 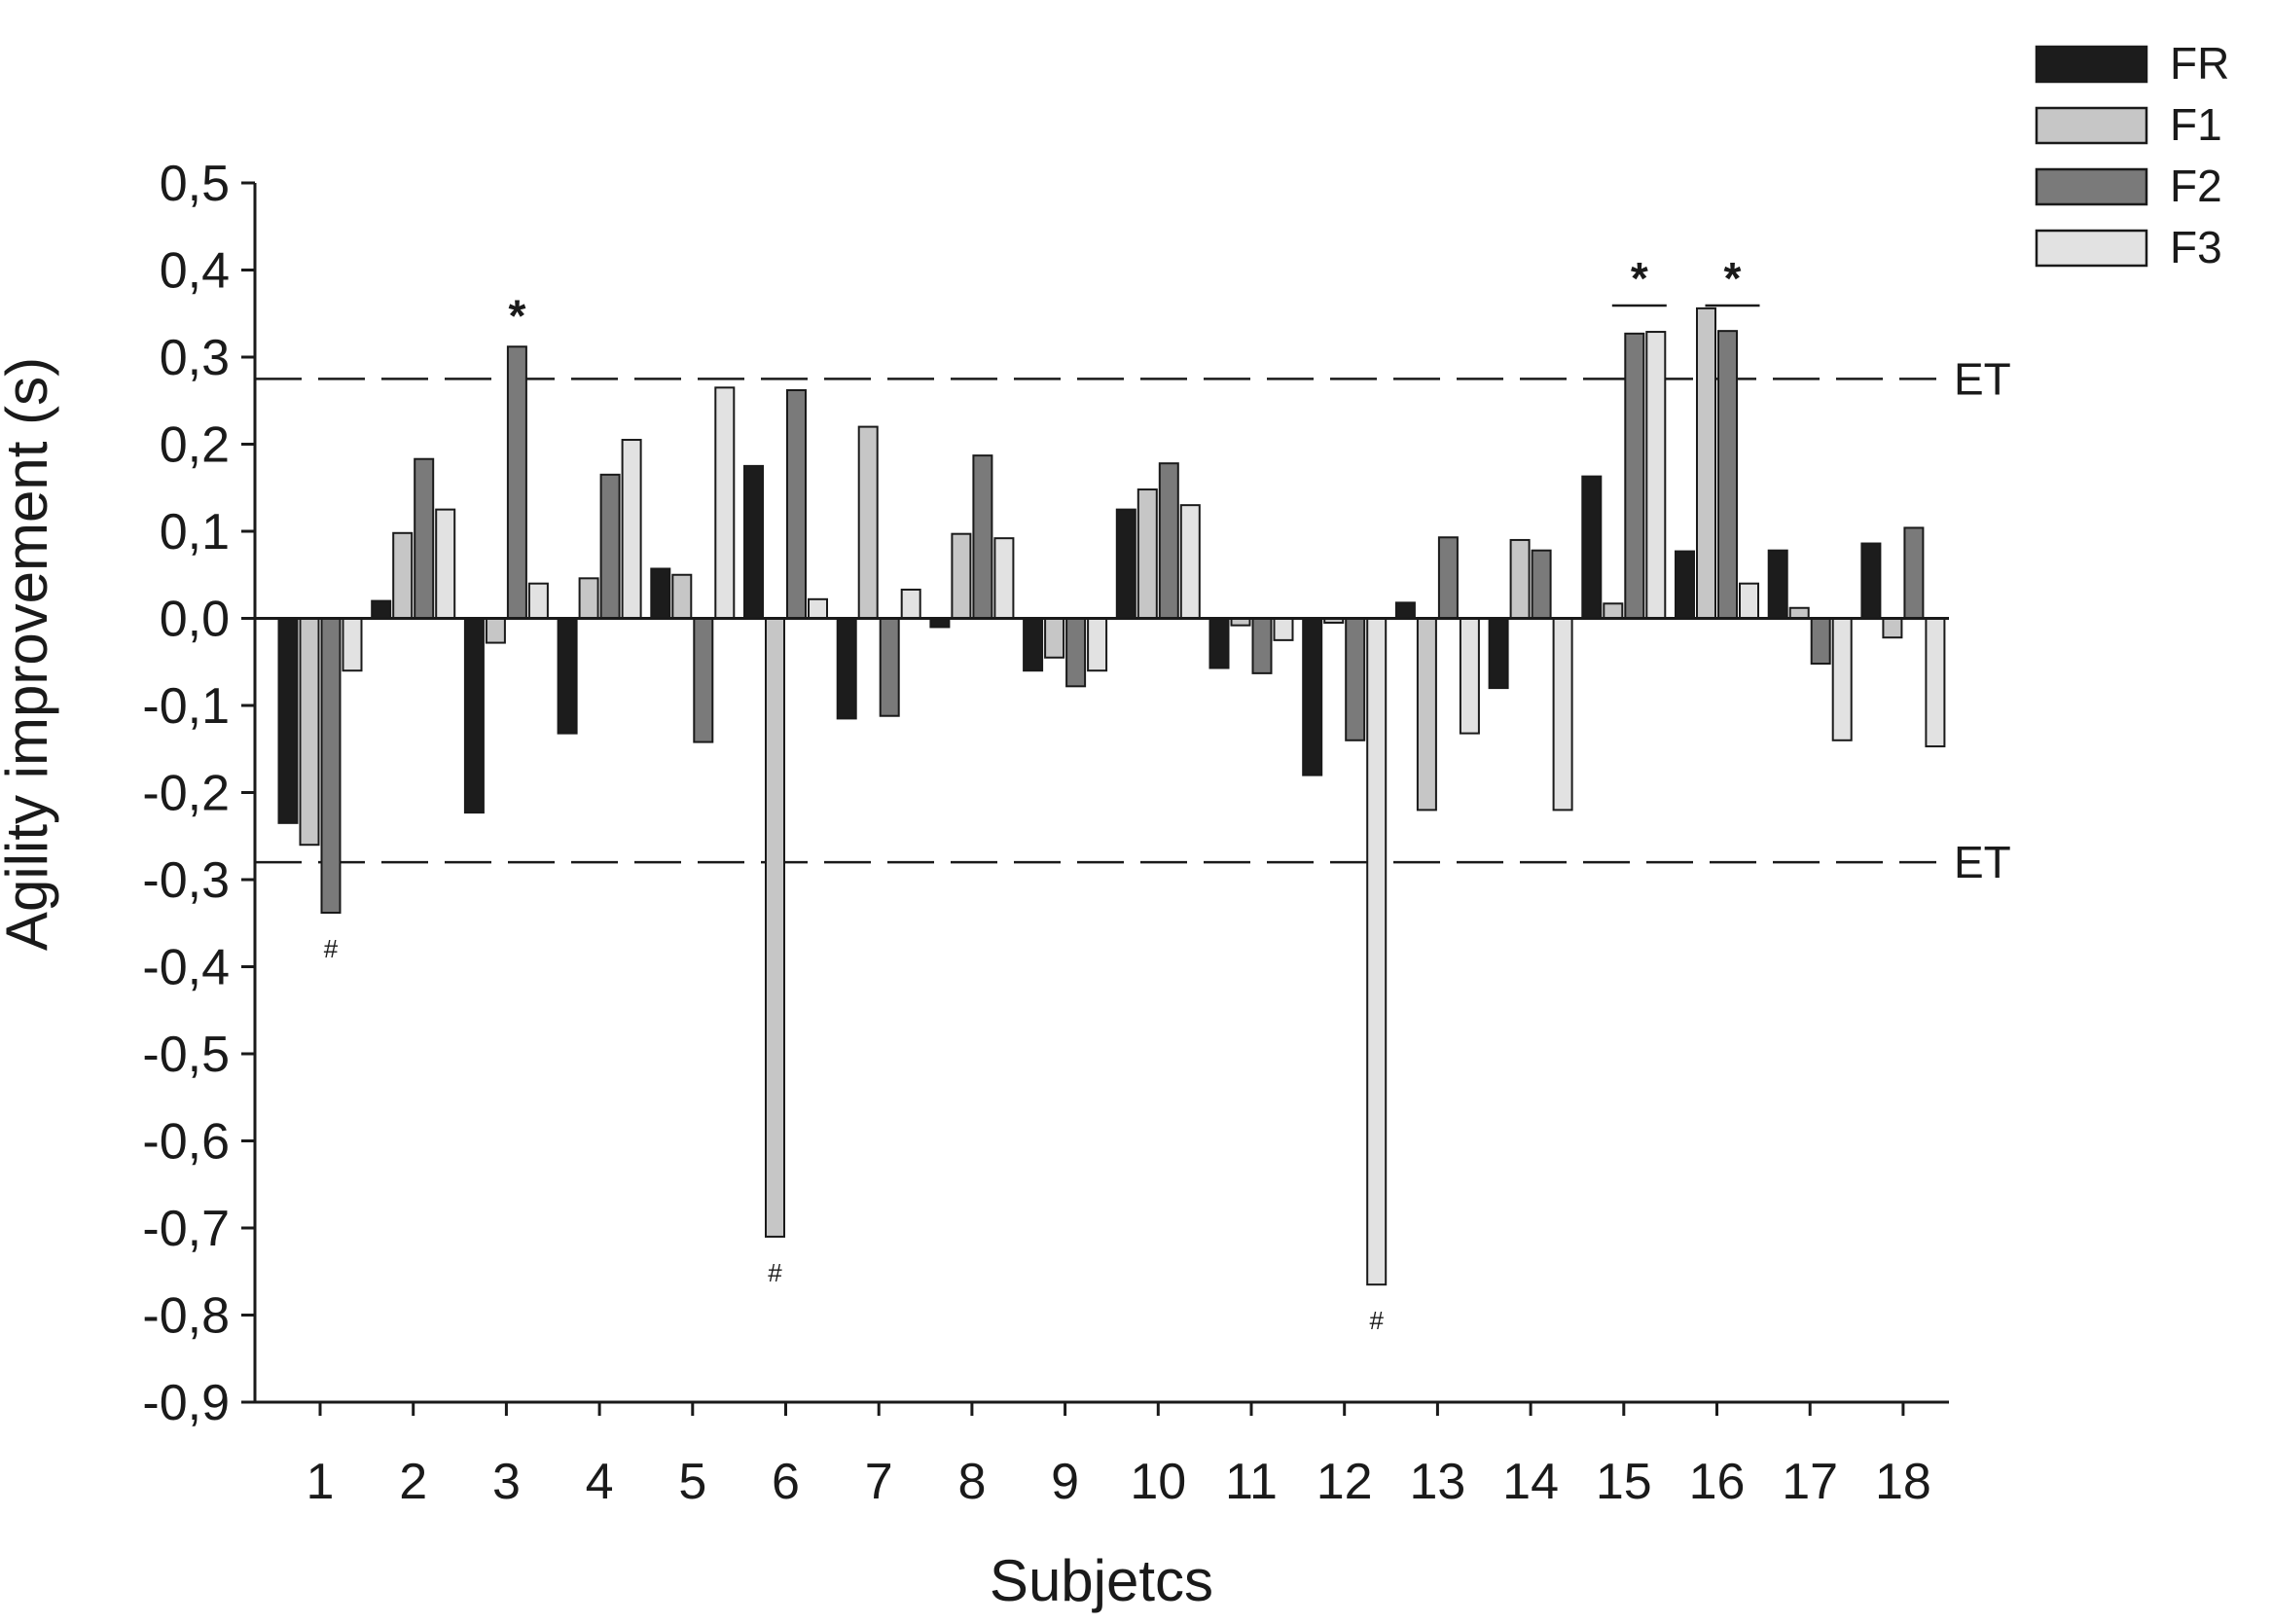 What do you see at coordinates (195, 445) in the screenshot?
I see `y-tick-label: 0,2` at bounding box center [195, 445].